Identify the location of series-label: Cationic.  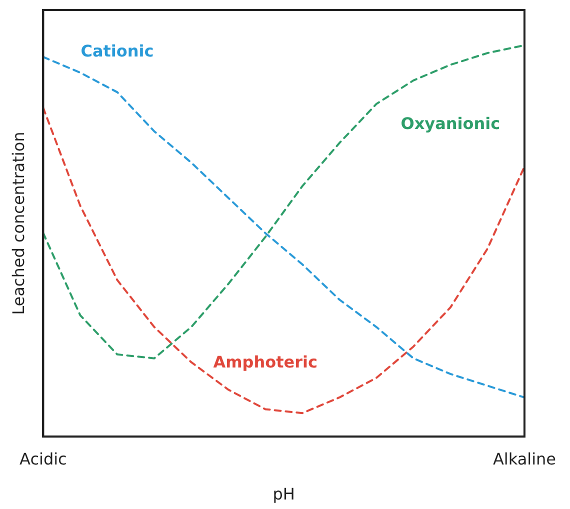
(117, 50).